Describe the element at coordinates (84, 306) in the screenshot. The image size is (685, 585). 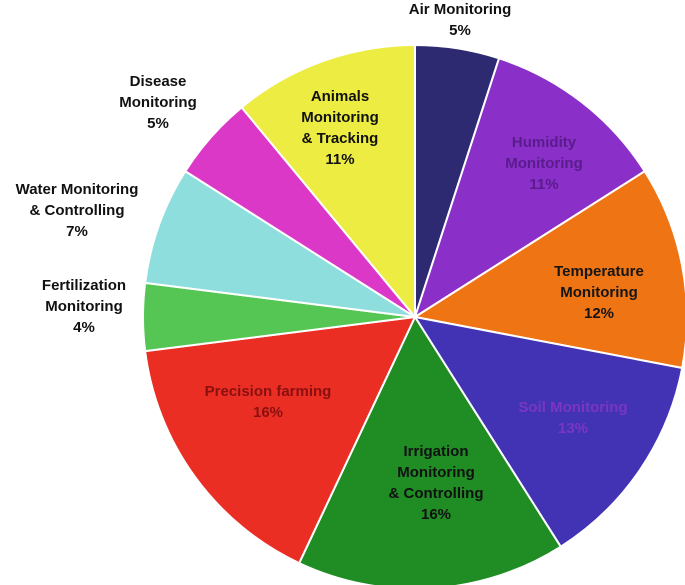
I see `slice-label-fertilization-monitoring: Fertilization Monitoring 4%` at that location.